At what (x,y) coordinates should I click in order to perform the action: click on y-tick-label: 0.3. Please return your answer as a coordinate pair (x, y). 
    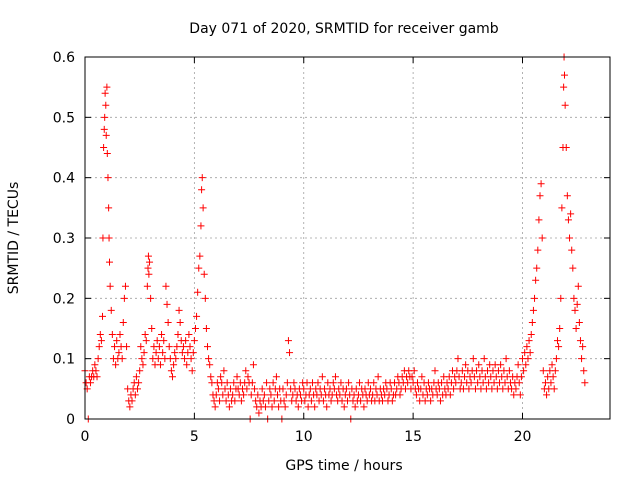
    Looking at the image, I should click on (64, 239).